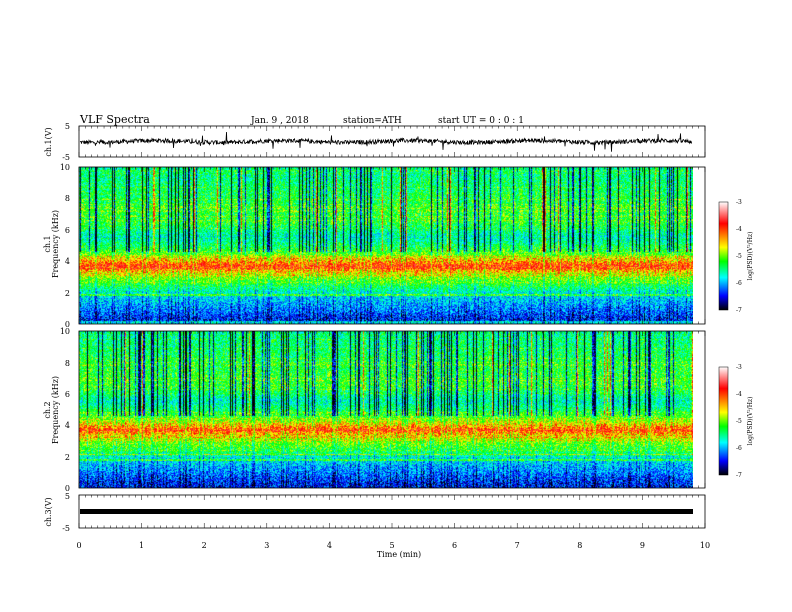  I want to click on x-tick-label: 9, so click(642, 545).